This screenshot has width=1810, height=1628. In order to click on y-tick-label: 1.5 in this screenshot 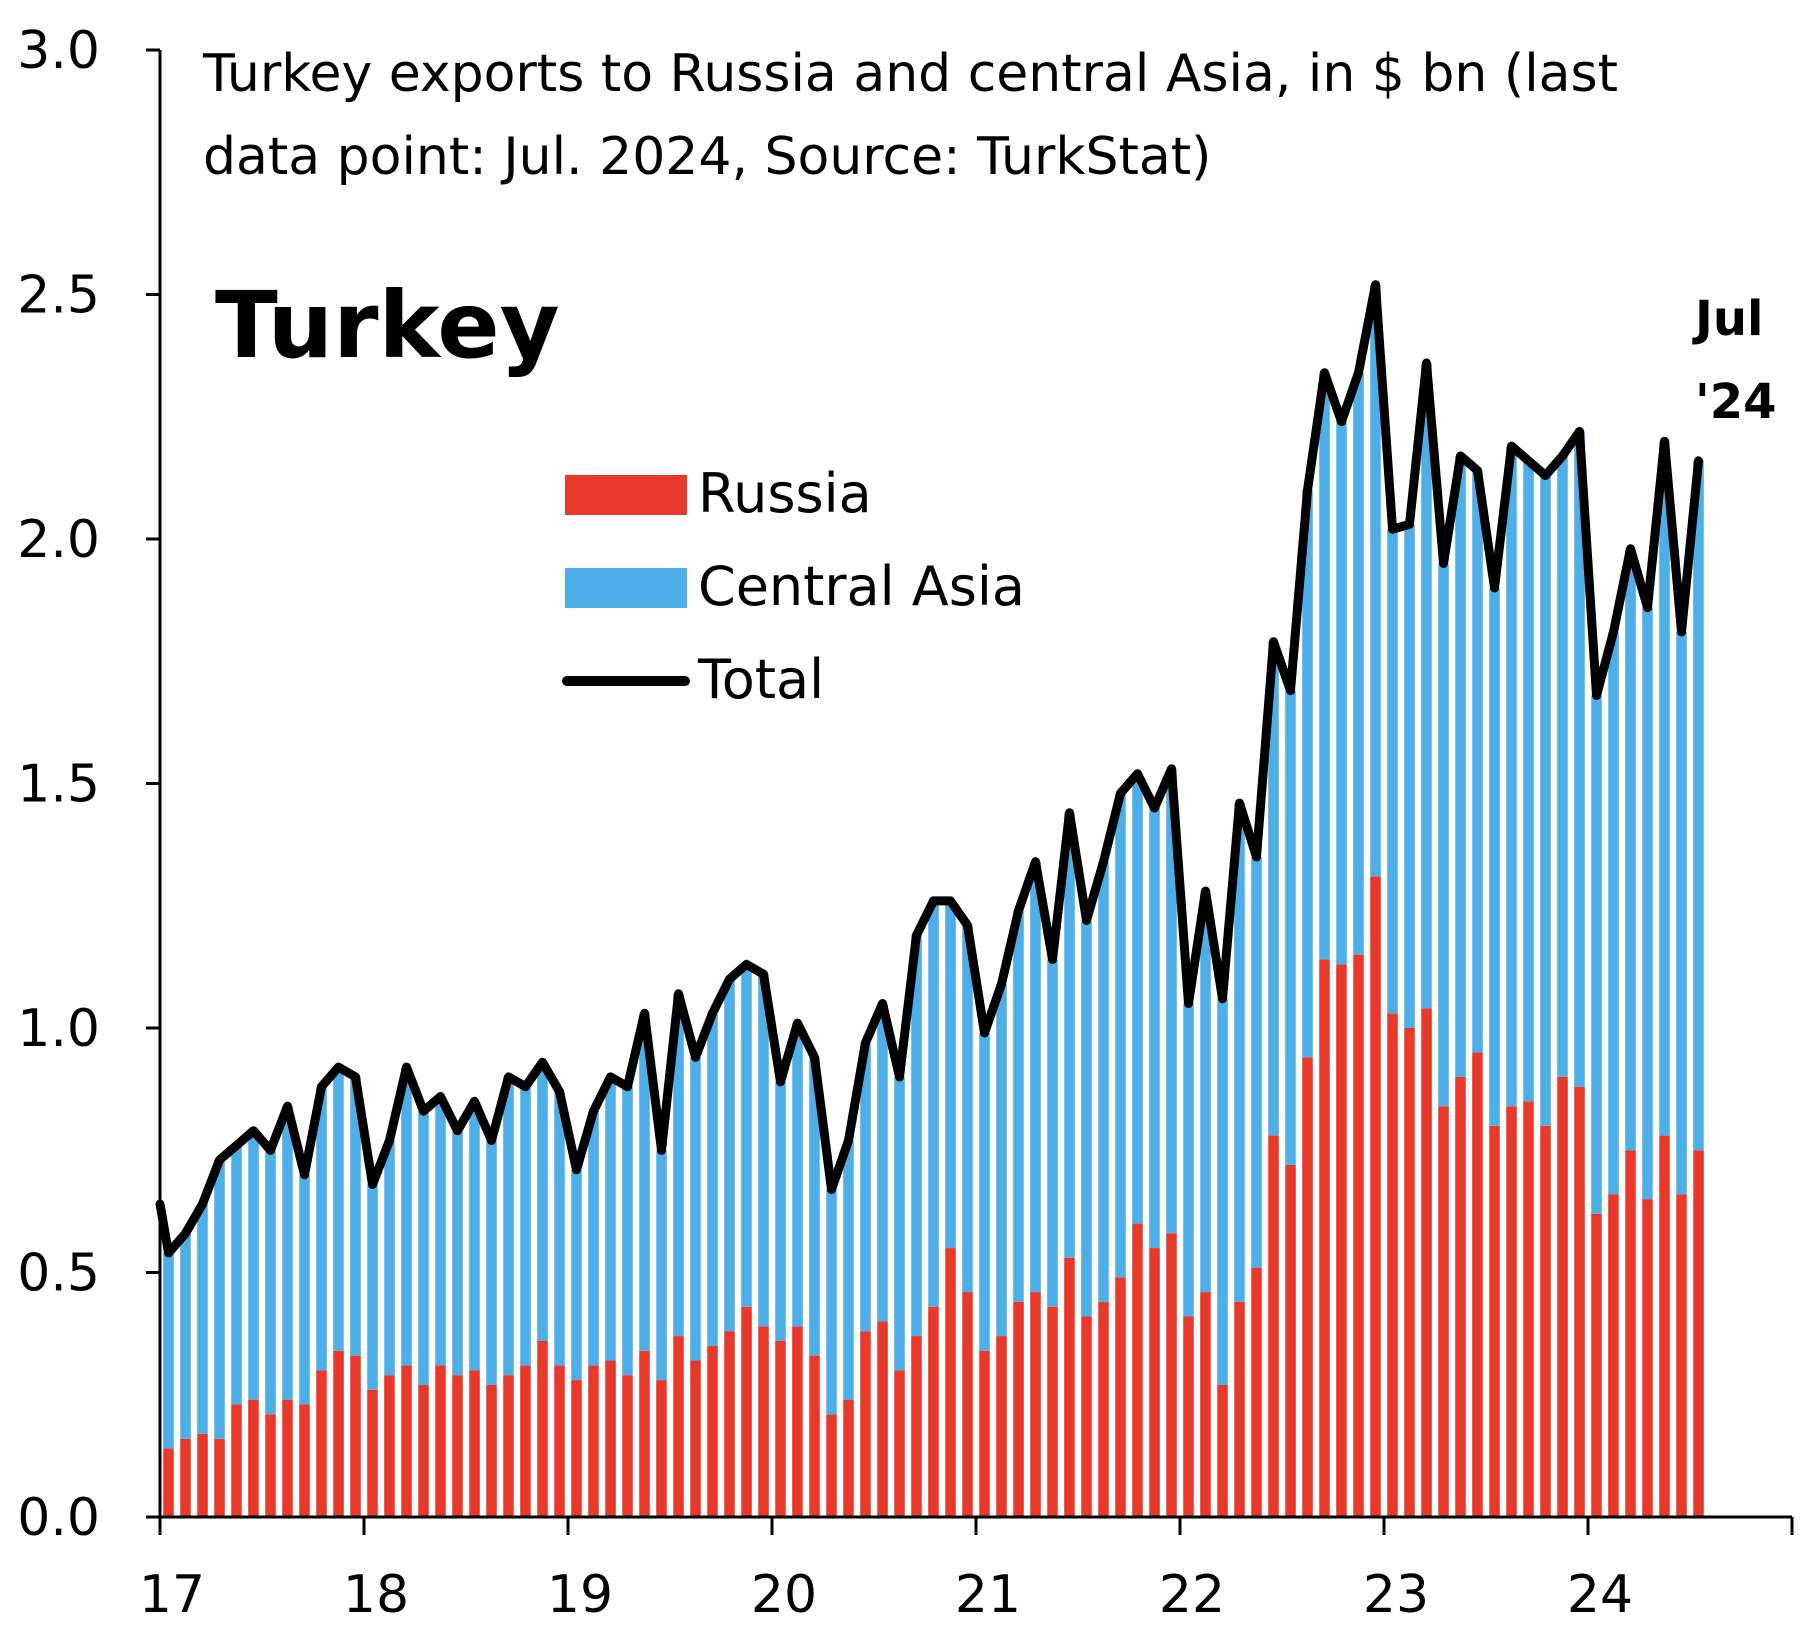, I will do `click(58, 785)`.